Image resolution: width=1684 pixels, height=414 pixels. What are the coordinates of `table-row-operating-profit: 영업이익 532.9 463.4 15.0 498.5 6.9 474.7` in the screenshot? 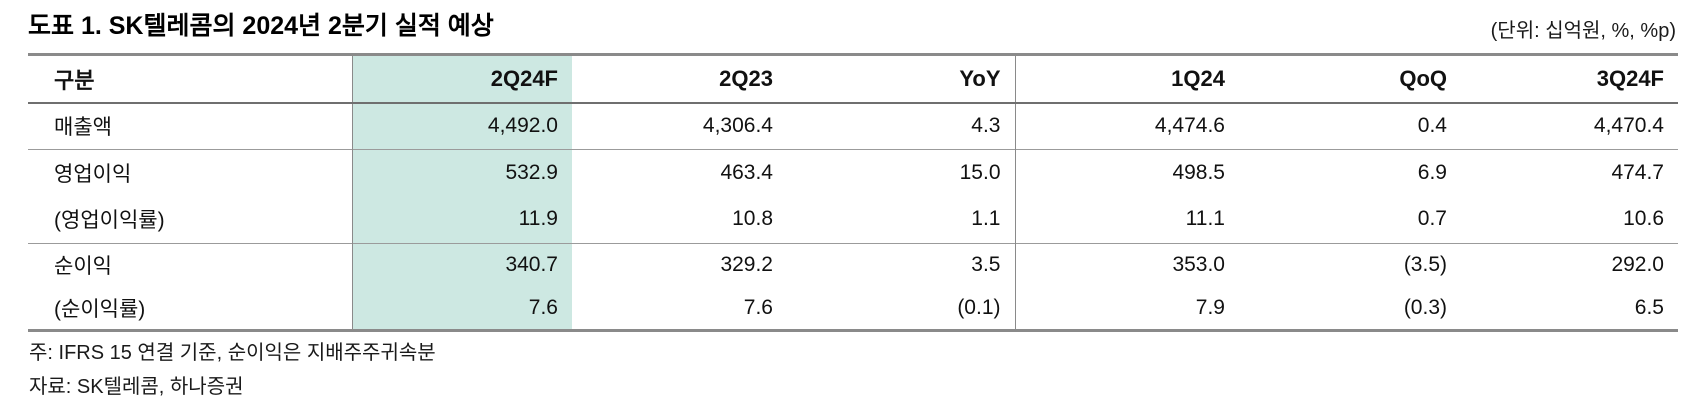 It's located at (853, 172).